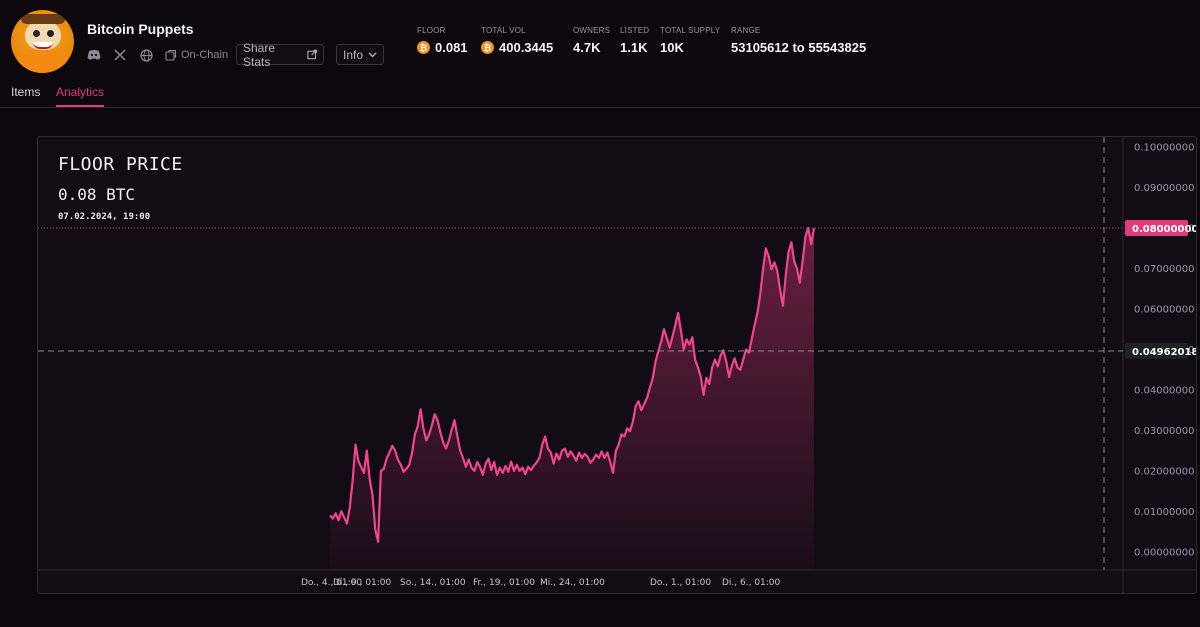 Image resolution: width=1200 pixels, height=627 pixels. Describe the element at coordinates (690, 47) in the screenshot. I see `stat-value-row: 10K` at that location.